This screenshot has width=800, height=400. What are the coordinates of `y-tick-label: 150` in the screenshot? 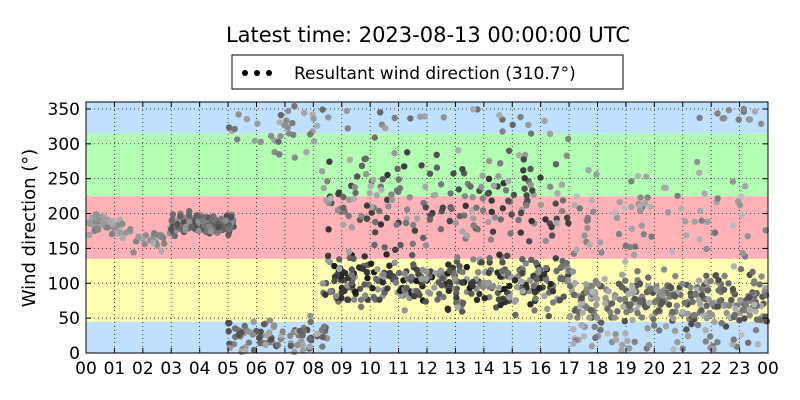 It's located at (64, 249).